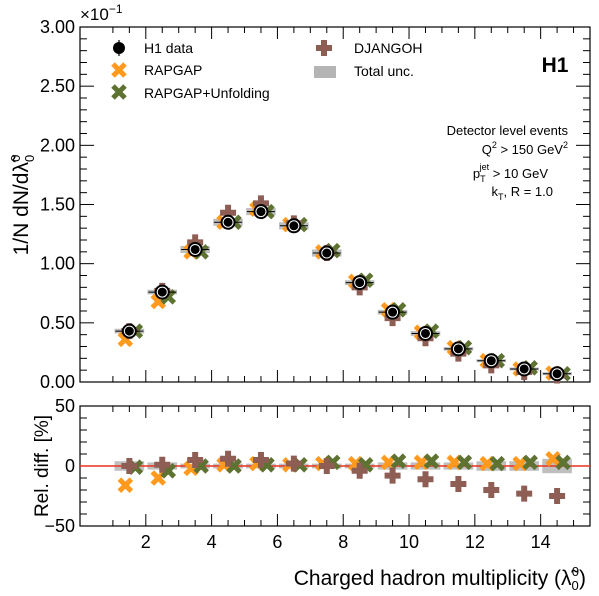 The width and height of the screenshot is (599, 596). I want to click on legend-h1-marker, so click(119, 48).